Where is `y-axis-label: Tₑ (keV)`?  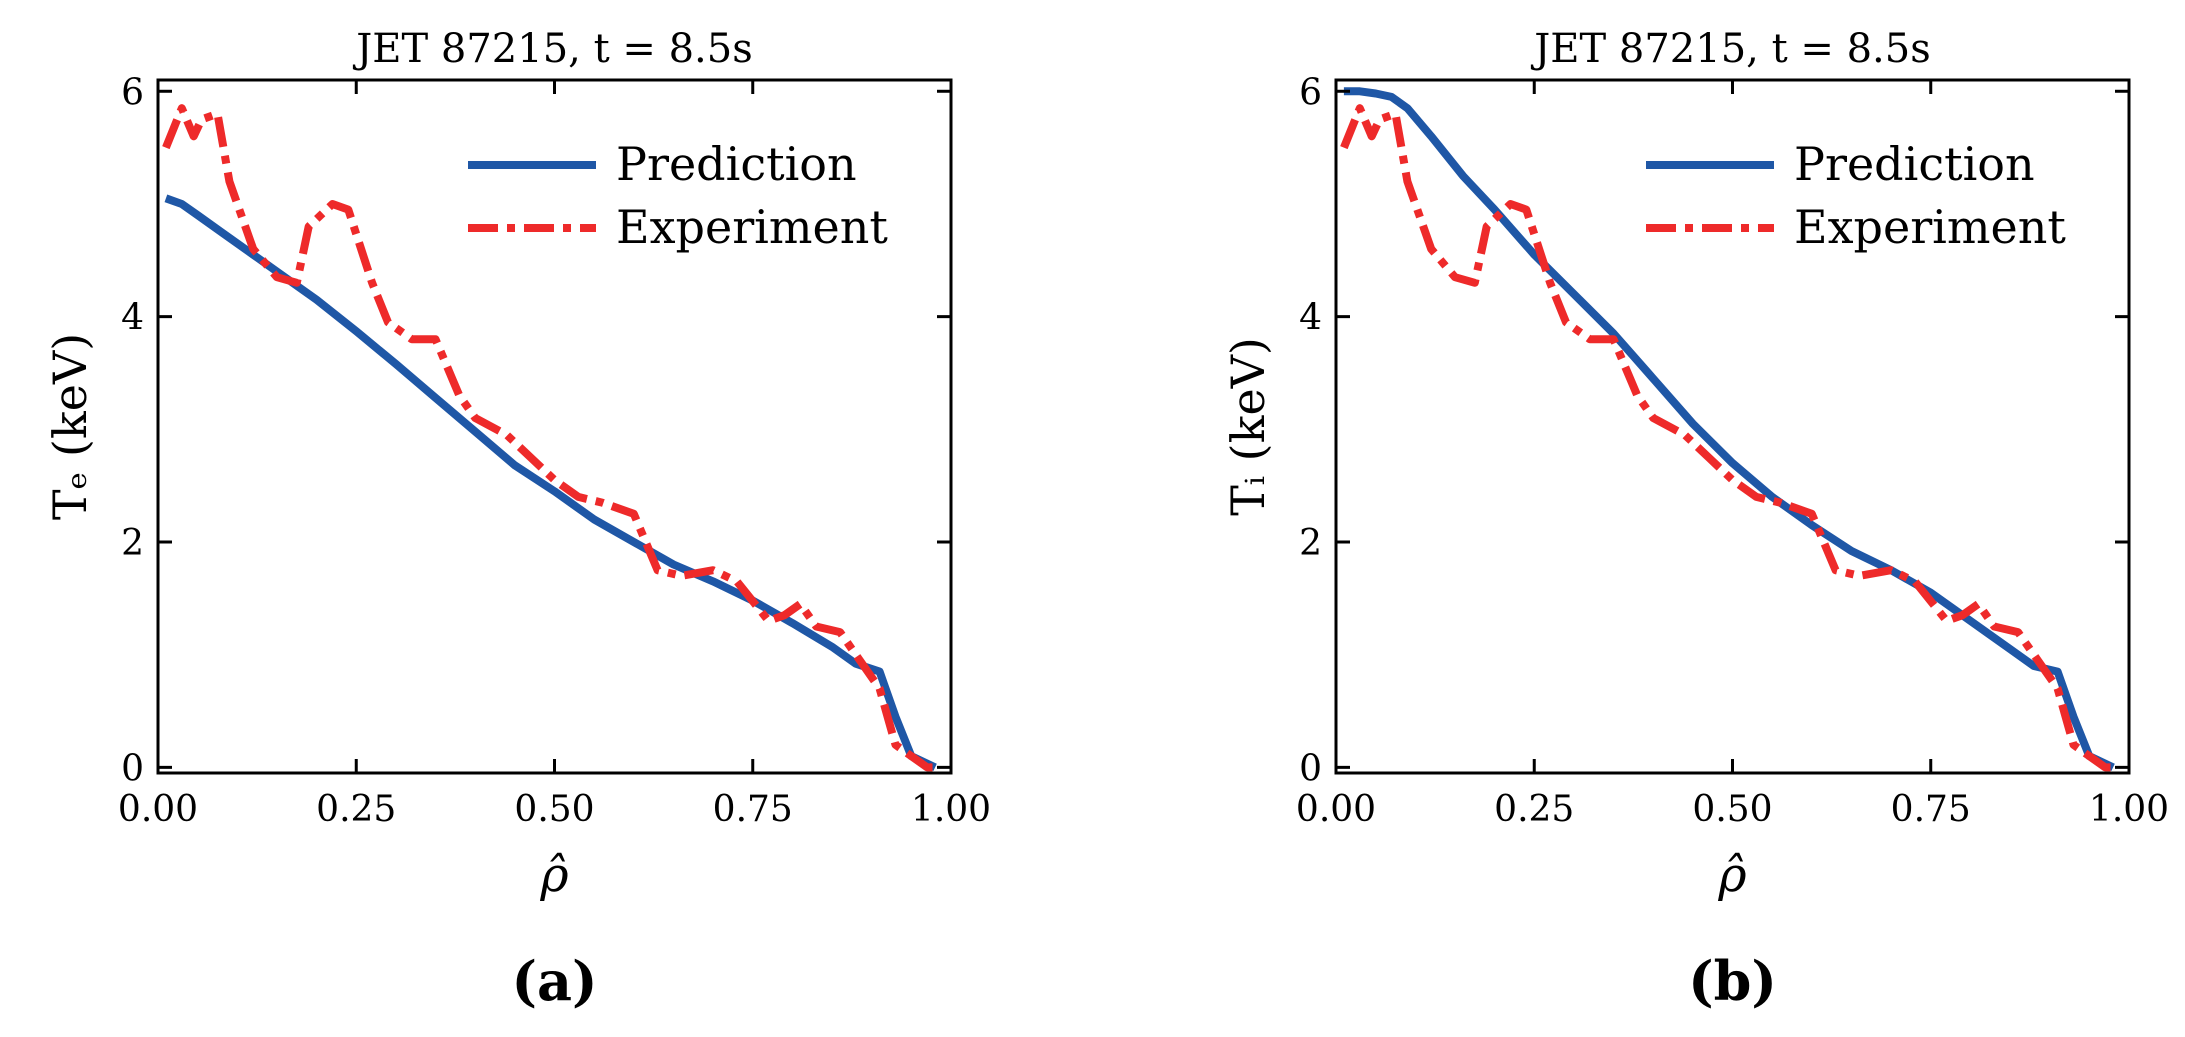 y-axis-label: Tₑ (keV) is located at coordinates (70, 426).